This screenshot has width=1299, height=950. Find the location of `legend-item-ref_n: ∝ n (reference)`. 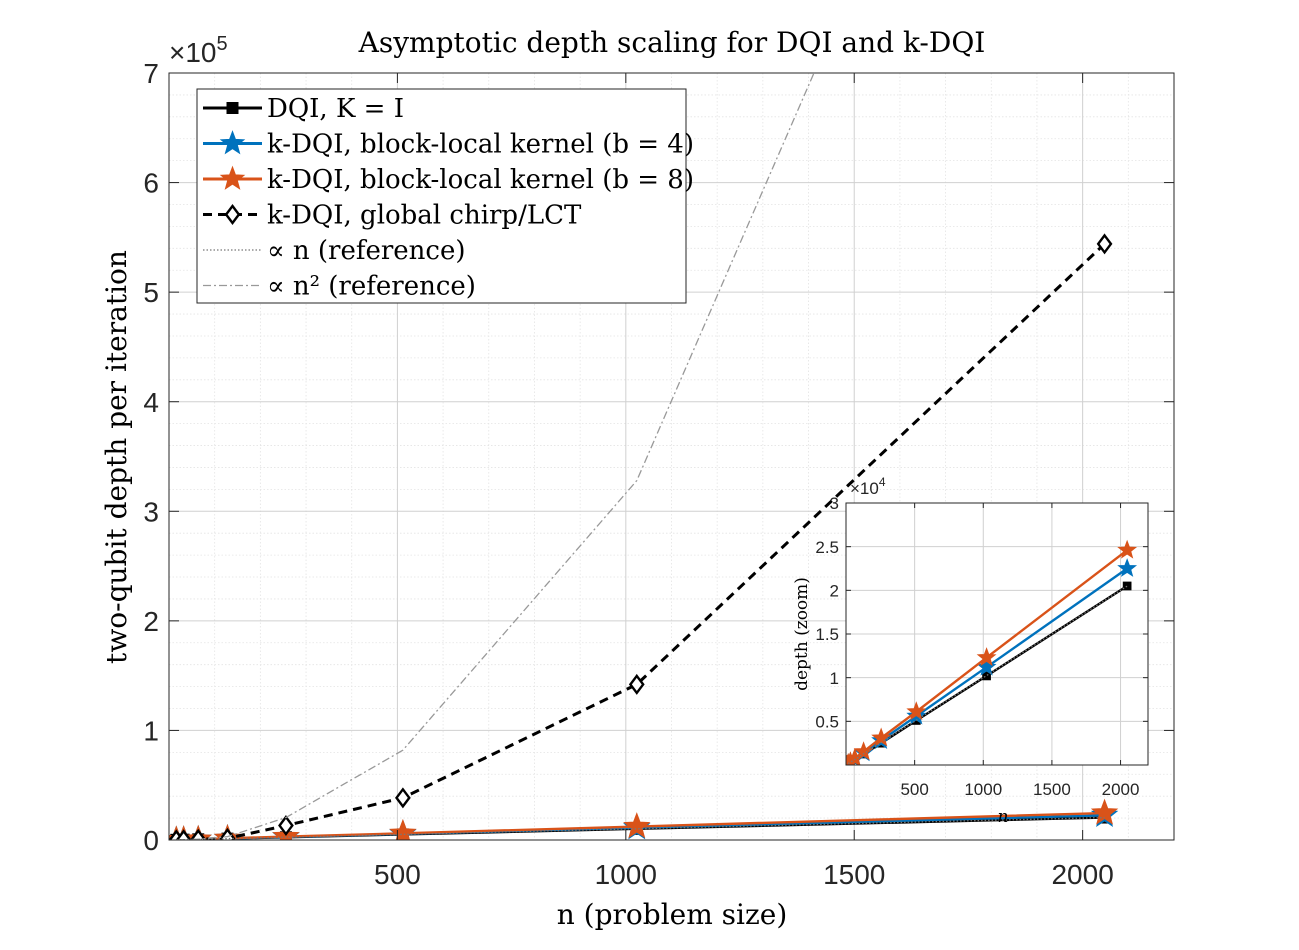

legend-item-ref_n: ∝ n (reference) is located at coordinates (334, 251).